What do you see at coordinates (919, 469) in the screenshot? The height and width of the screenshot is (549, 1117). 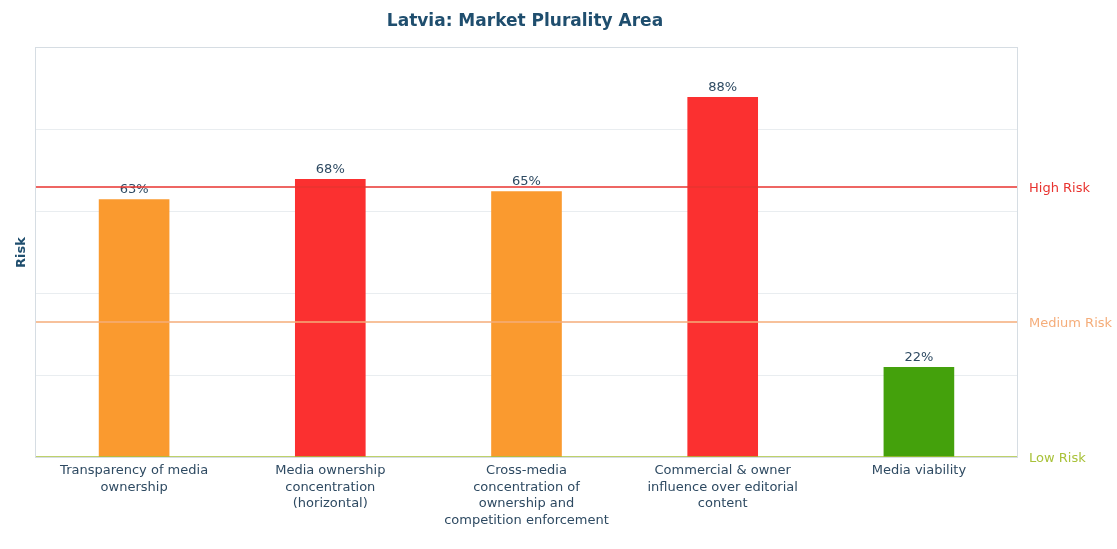 I see `x-tick-label: Media viability` at bounding box center [919, 469].